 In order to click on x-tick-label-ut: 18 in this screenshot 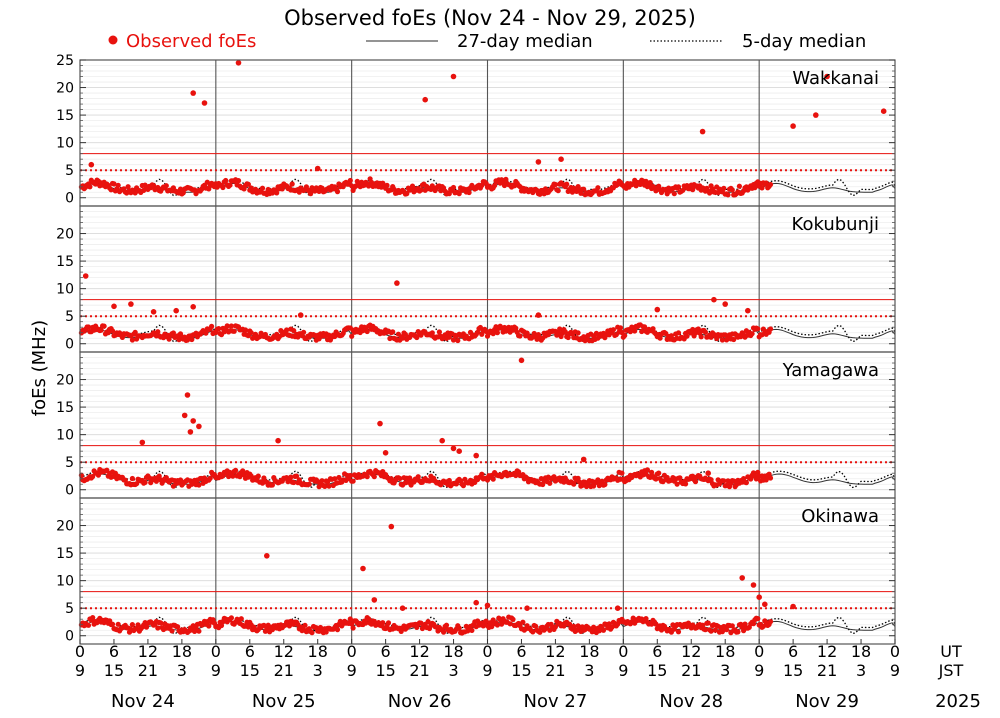, I will do `click(318, 651)`.